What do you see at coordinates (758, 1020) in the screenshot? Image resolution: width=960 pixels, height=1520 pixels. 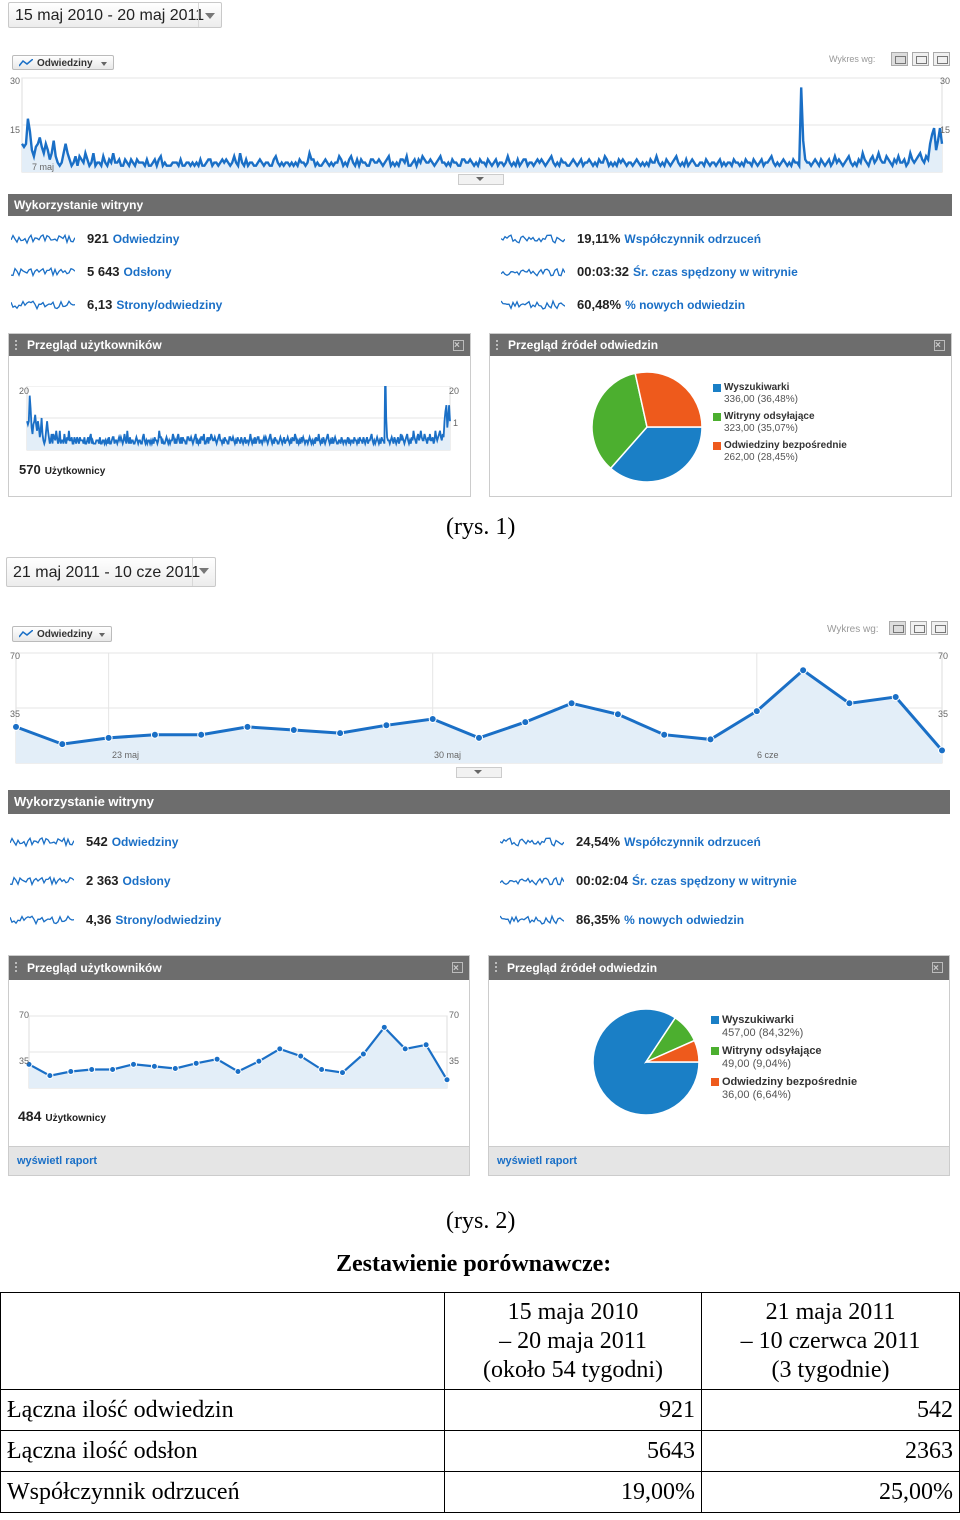 I see `legend-name: Wyszukiwarki` at bounding box center [758, 1020].